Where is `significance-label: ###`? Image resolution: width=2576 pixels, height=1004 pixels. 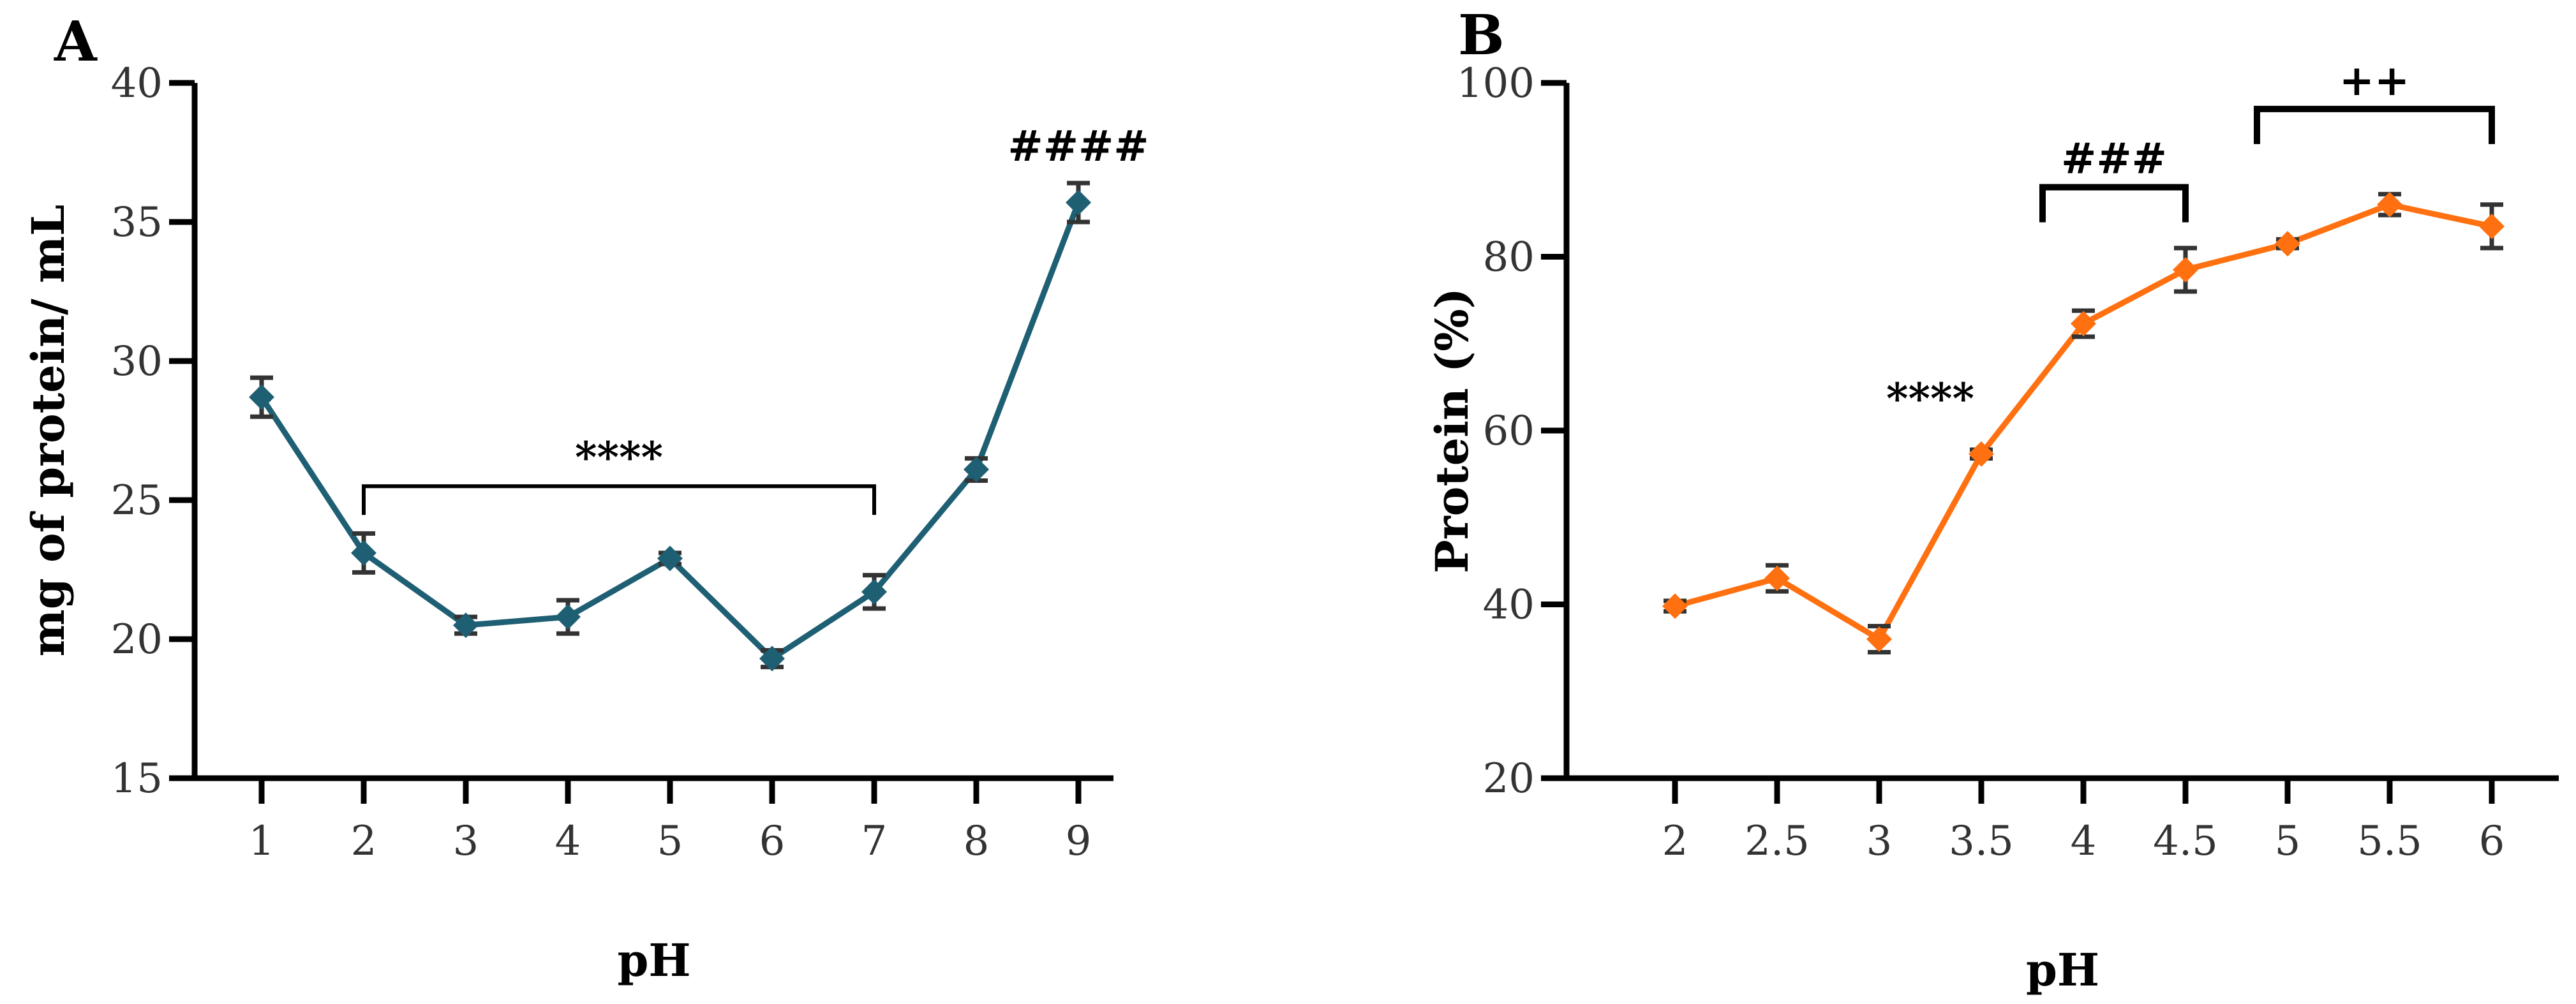
significance-label: ### is located at coordinates (2114, 159).